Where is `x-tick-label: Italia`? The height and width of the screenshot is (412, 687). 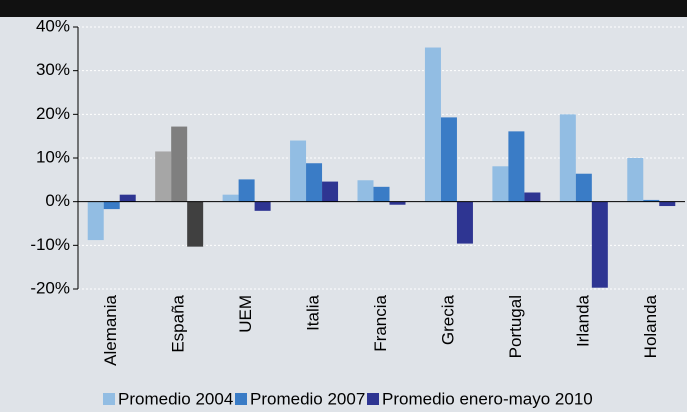 x-tick-label: Italia is located at coordinates (313, 312).